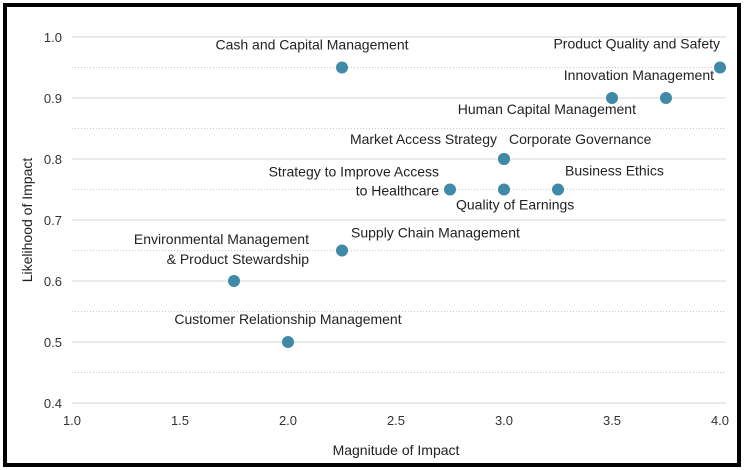 This screenshot has width=744, height=470. What do you see at coordinates (612, 420) in the screenshot?
I see `x-tick-label: 3.5` at bounding box center [612, 420].